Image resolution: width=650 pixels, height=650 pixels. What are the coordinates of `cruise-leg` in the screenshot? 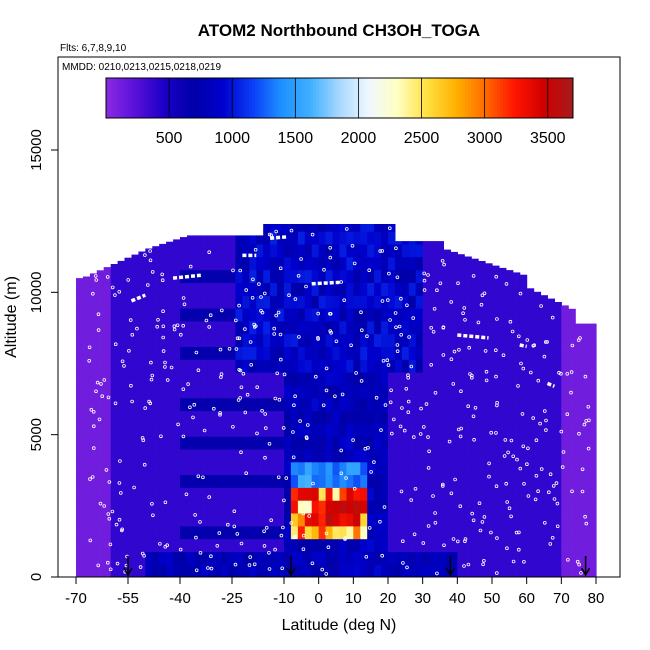 It's located at (575, 305).